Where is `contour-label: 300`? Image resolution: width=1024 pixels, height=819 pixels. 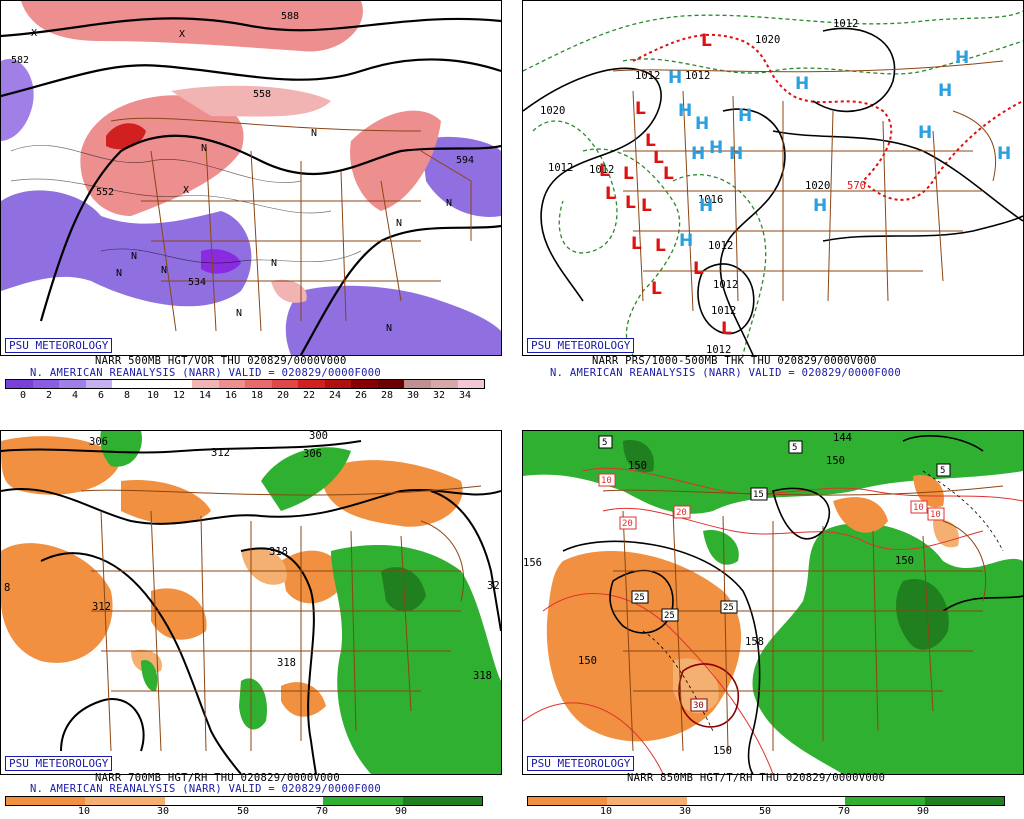 contour-label: 300 is located at coordinates (318, 436).